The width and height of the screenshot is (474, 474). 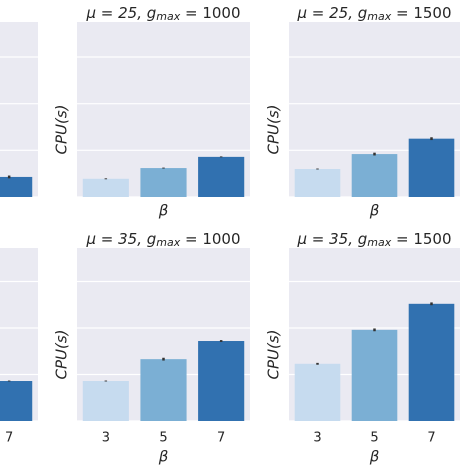 I want to click on subplot: 5007, so click(x=19, y=347).